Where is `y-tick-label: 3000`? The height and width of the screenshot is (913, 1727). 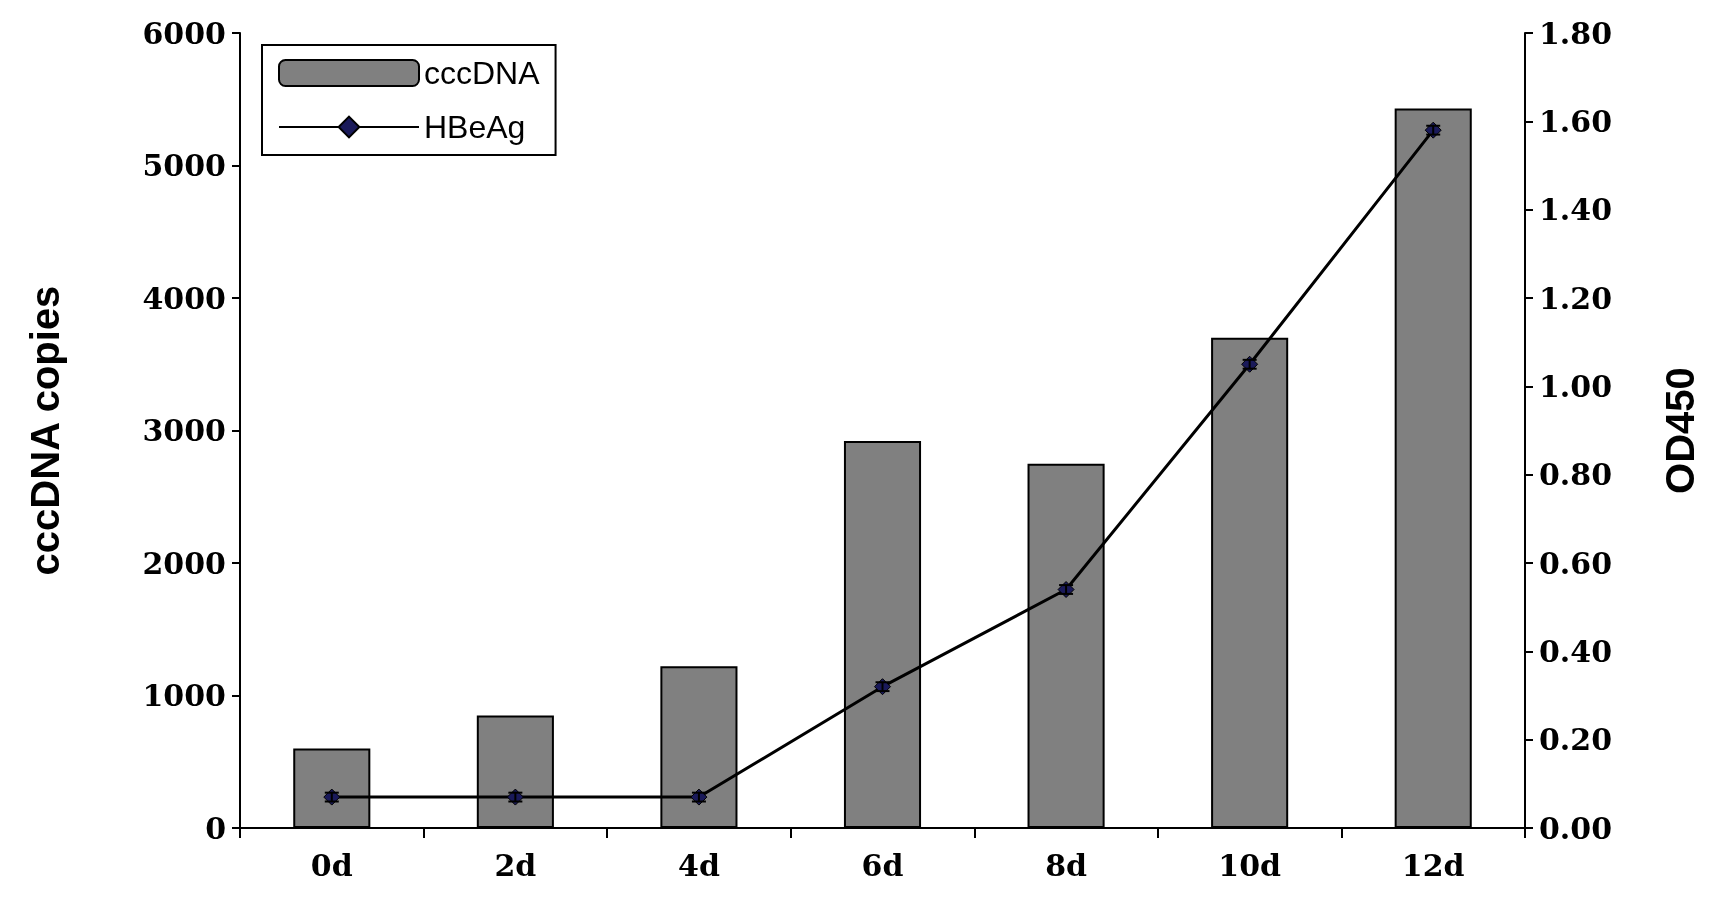
y-tick-label: 3000 is located at coordinates (184, 430).